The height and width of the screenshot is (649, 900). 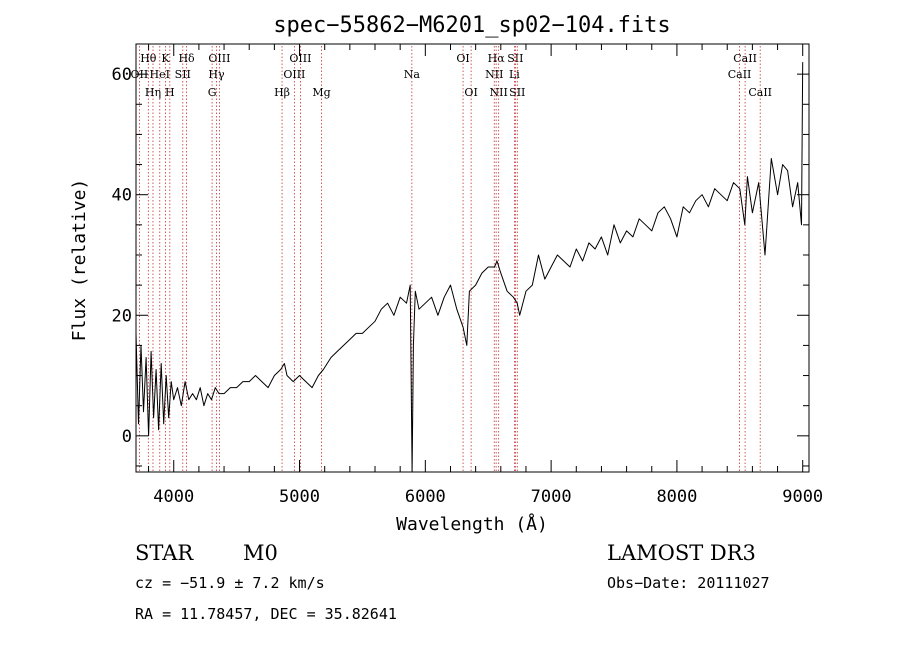 I want to click on sky-coordinates: RA = 11.78457, DEC = 35.82641, so click(x=266, y=614).